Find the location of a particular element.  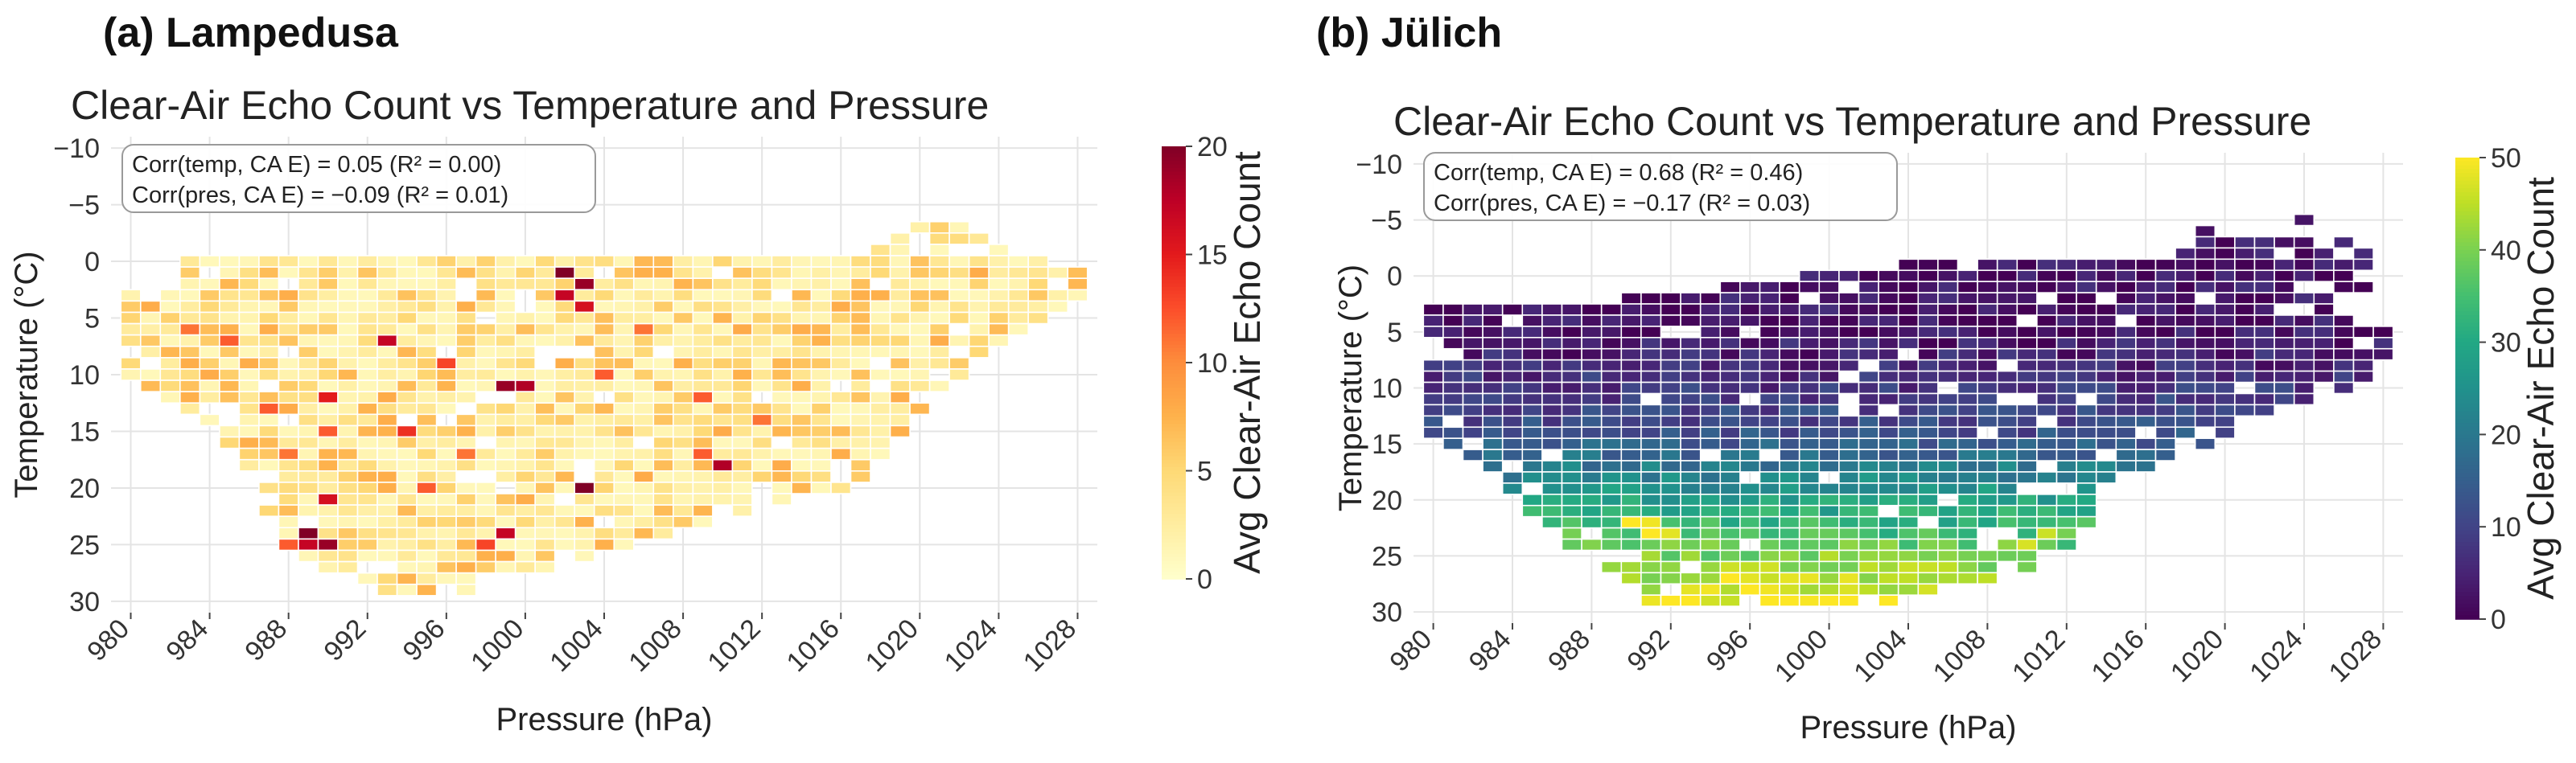

cell-a-1019--1 is located at coordinates (900, 250).